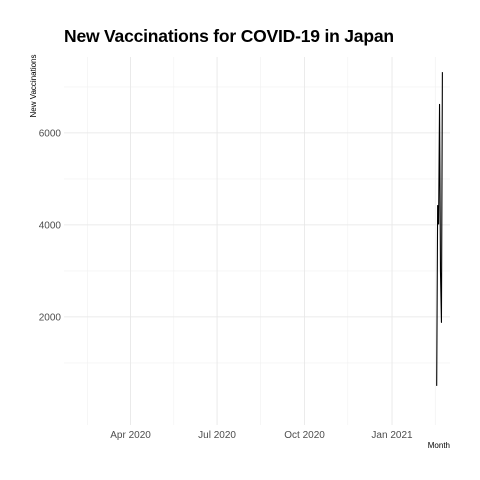 The image size is (480, 480). I want to click on y-tick-label: 4000, so click(50, 225).